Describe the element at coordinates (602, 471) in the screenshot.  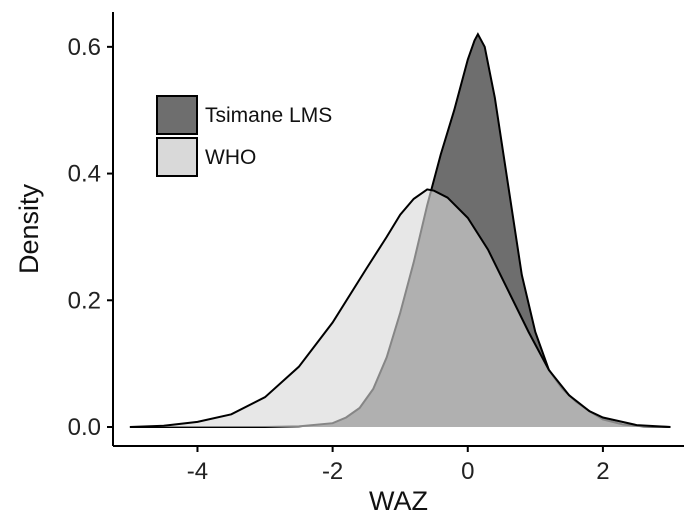
I see `x-tick-label: 2` at that location.